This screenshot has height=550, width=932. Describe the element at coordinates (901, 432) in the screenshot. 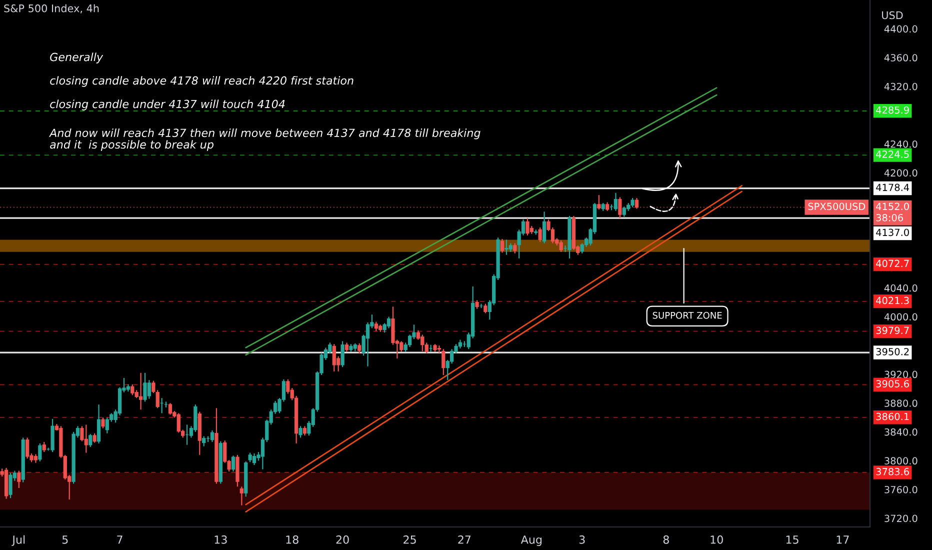

I see `y-tick-label: 3840.0` at that location.